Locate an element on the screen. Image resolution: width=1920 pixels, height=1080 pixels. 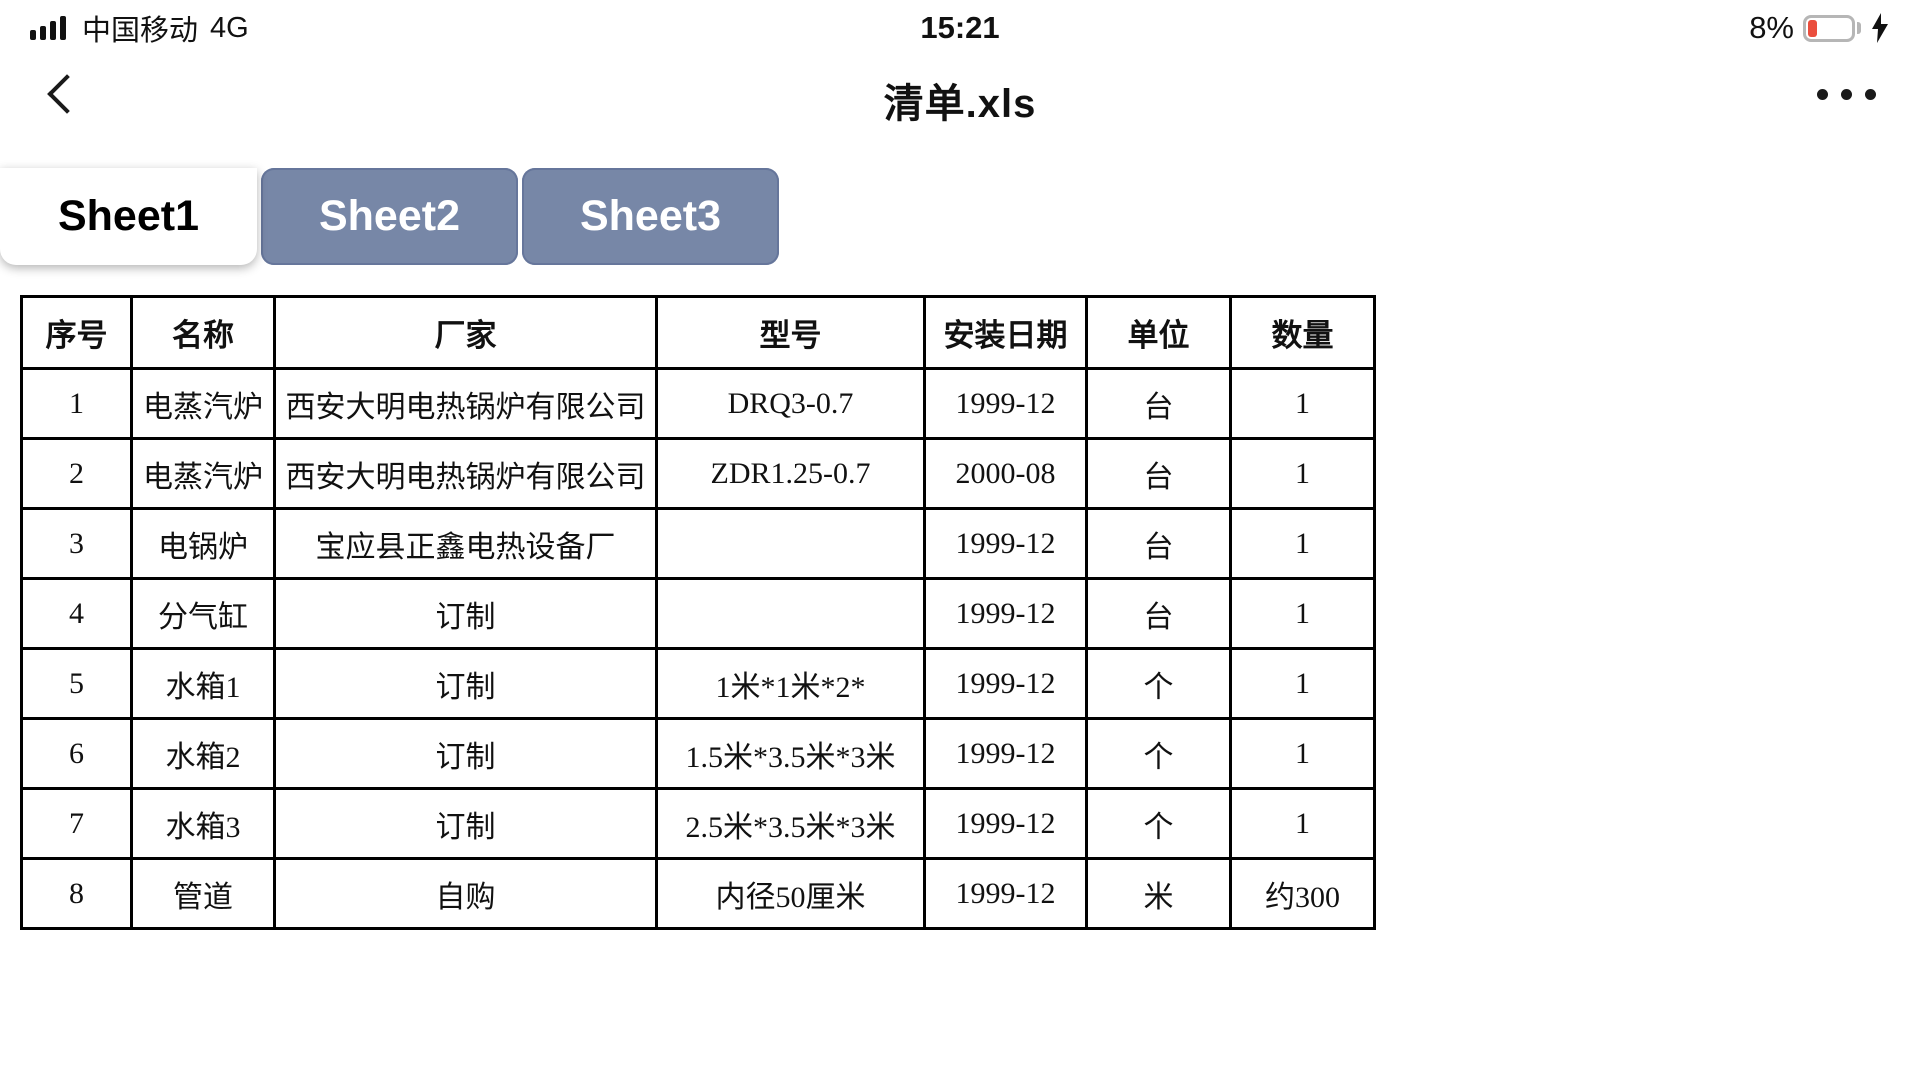
tab-label: Sheet1 is located at coordinates (128, 216).